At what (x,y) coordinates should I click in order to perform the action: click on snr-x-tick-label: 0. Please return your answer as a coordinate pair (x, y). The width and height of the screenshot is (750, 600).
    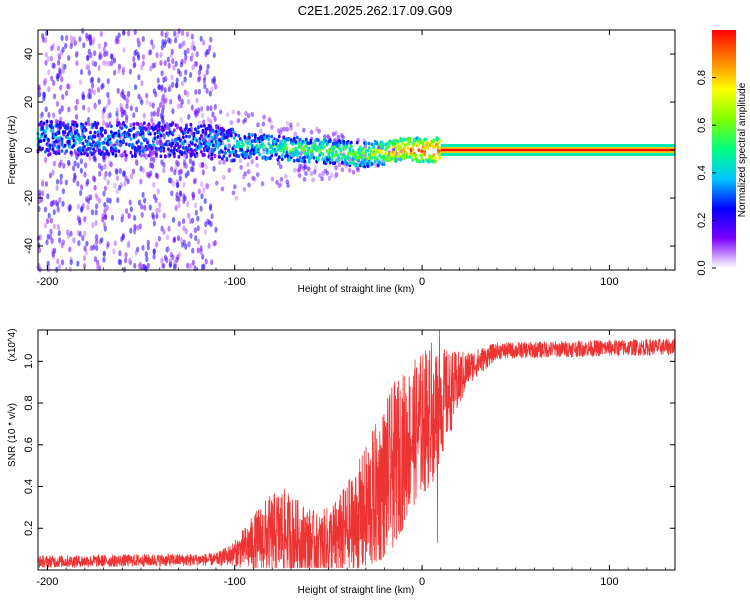
    Looking at the image, I should click on (422, 582).